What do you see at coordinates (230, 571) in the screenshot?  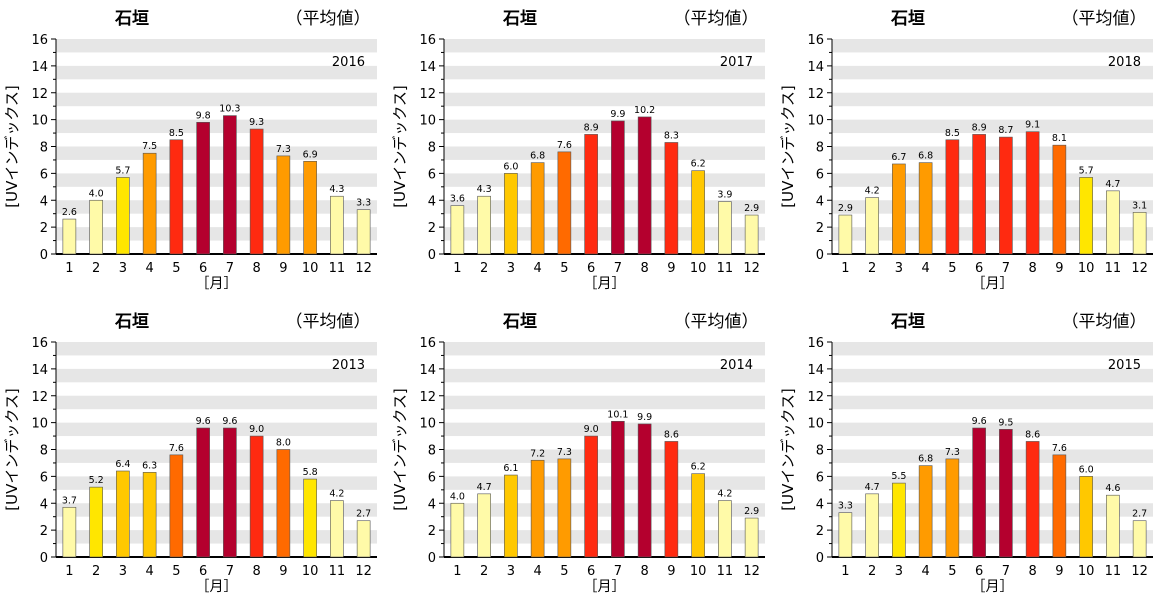 I see `x-tick-label: 7` at bounding box center [230, 571].